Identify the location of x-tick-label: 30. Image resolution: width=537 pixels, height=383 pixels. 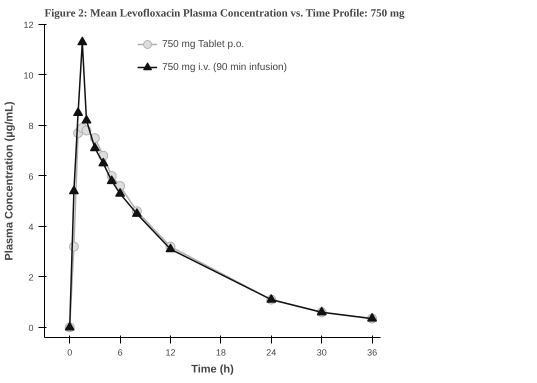
(321, 353).